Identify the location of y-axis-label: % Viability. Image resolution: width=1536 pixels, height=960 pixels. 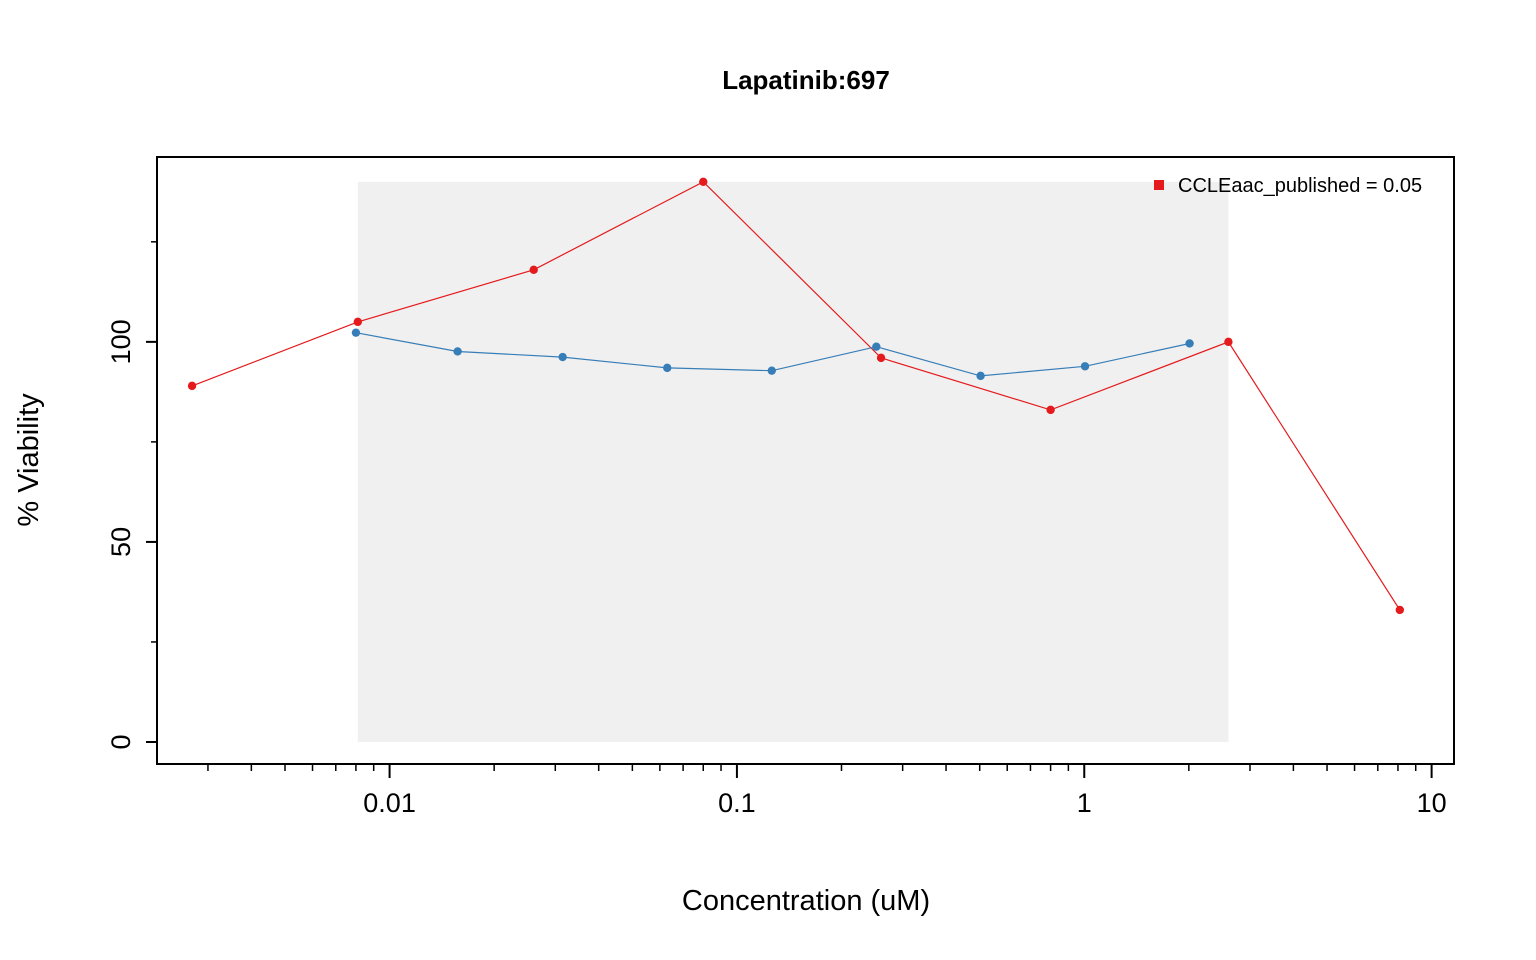
(29, 460).